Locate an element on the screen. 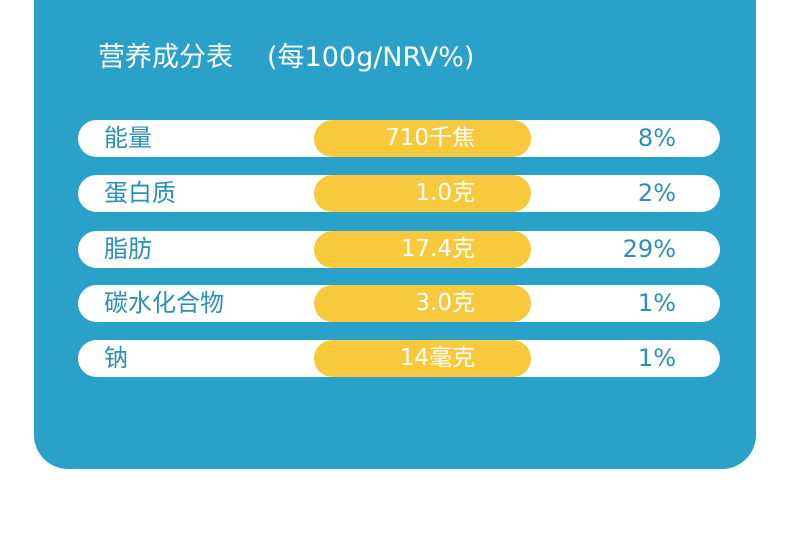 The width and height of the screenshot is (790, 558). nutrition-row-carbohydrate: 碳水化合物 3.0克 1% is located at coordinates (399, 303).